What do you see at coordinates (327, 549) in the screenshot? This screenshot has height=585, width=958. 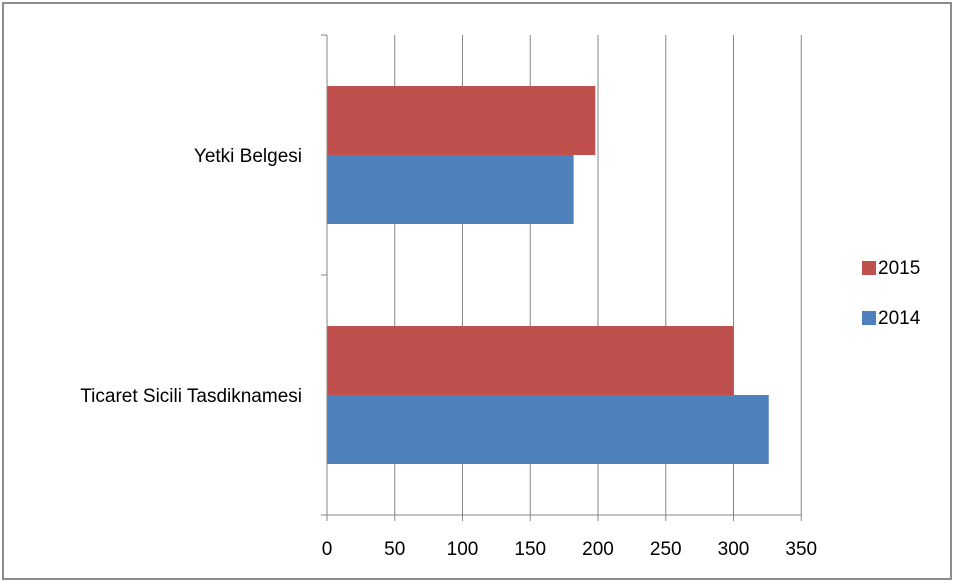 I see `x-tick-label: 0` at bounding box center [327, 549].